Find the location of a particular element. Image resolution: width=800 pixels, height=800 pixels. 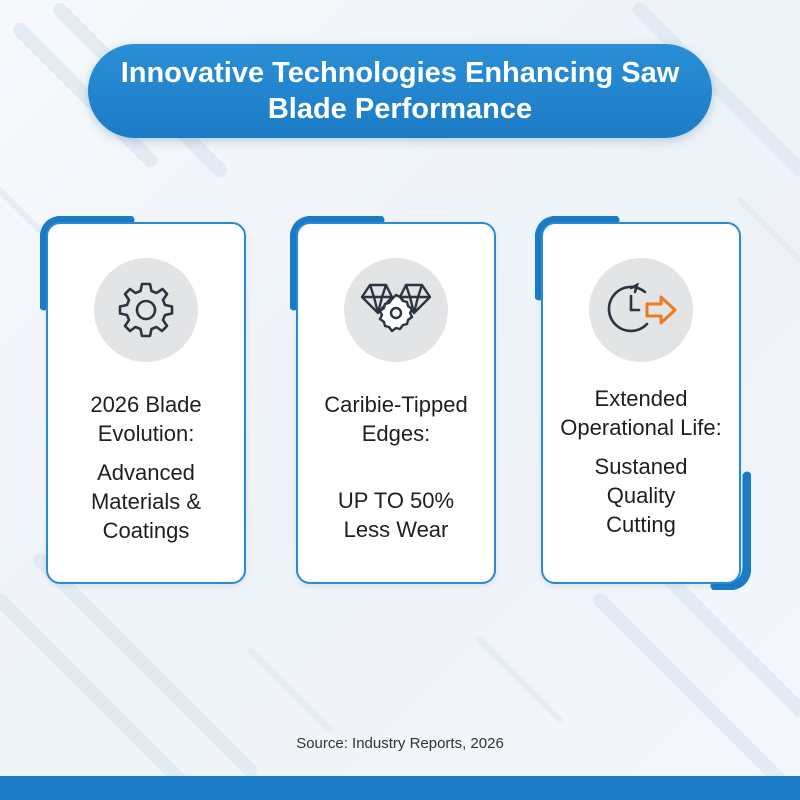

clock-arrow-icon is located at coordinates (642, 307).